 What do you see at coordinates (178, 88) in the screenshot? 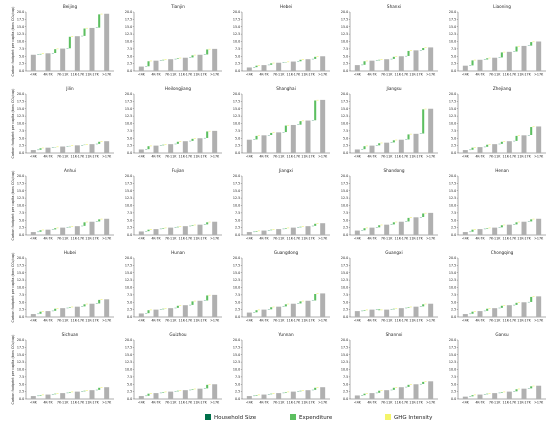
I see `panel-title: Heilongjiang` at bounding box center [178, 88].